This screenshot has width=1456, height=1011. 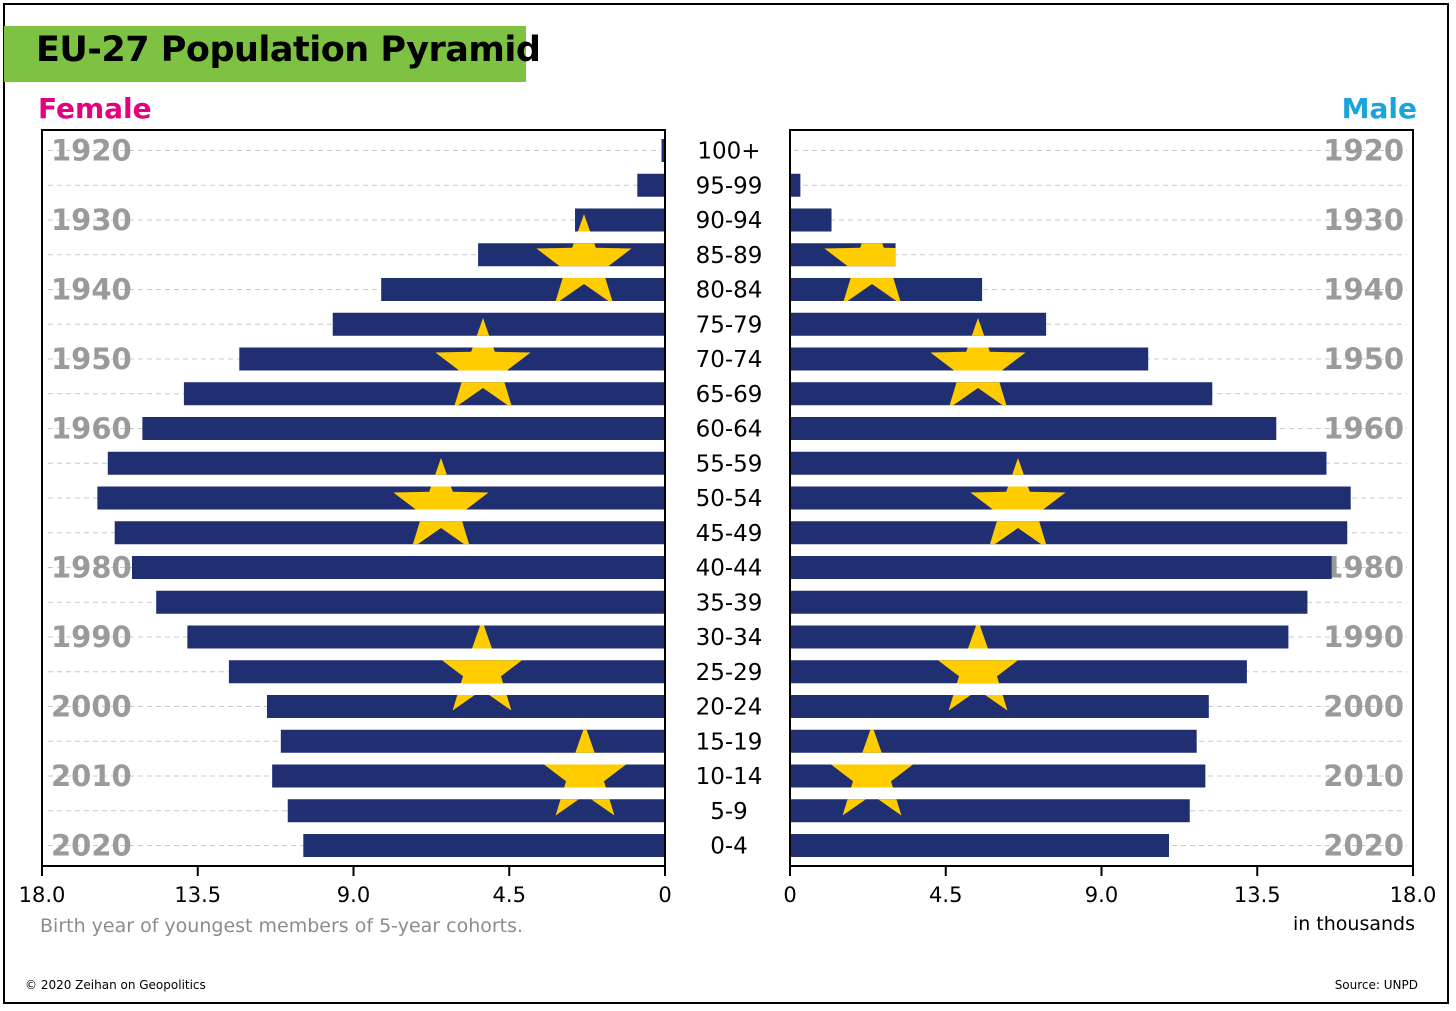 I want to click on age-group-label: 25-29, so click(x=729, y=673).